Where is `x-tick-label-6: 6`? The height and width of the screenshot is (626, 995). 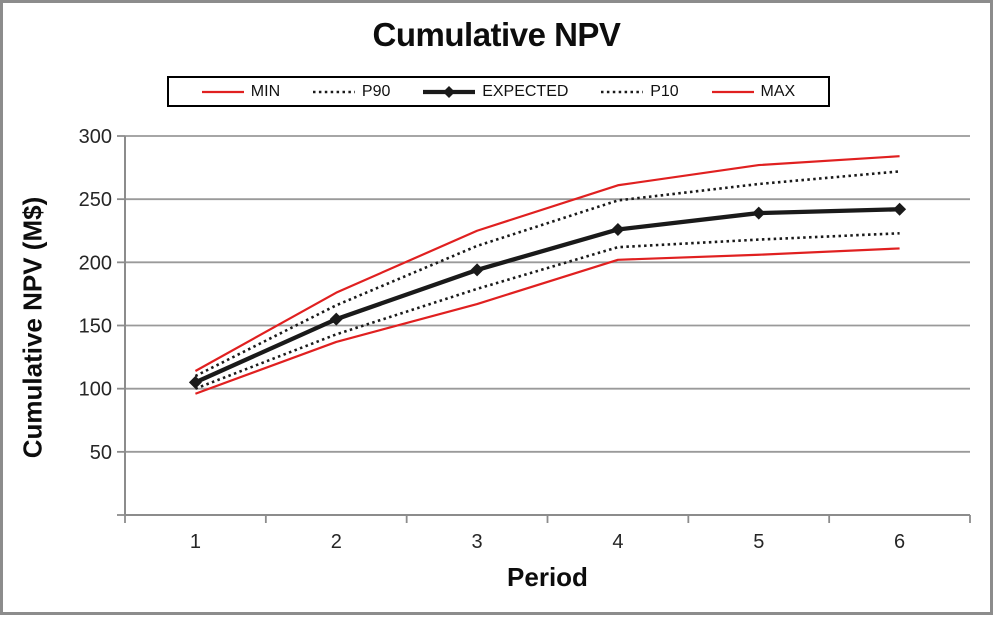 x-tick-label-6: 6 is located at coordinates (899, 542).